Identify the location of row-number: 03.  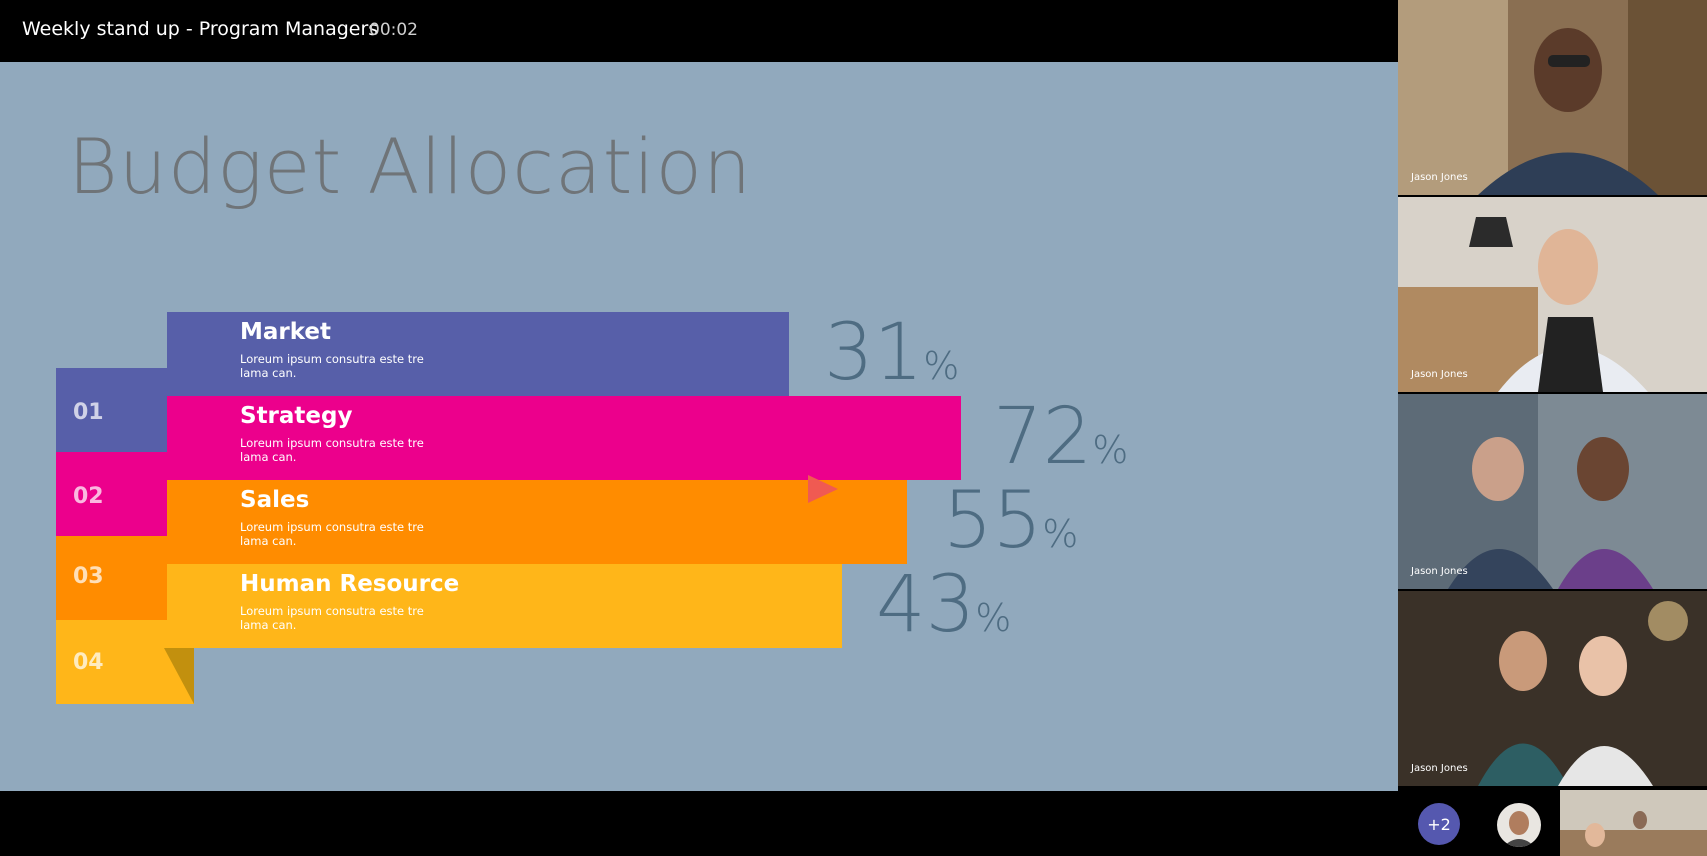
(88, 576).